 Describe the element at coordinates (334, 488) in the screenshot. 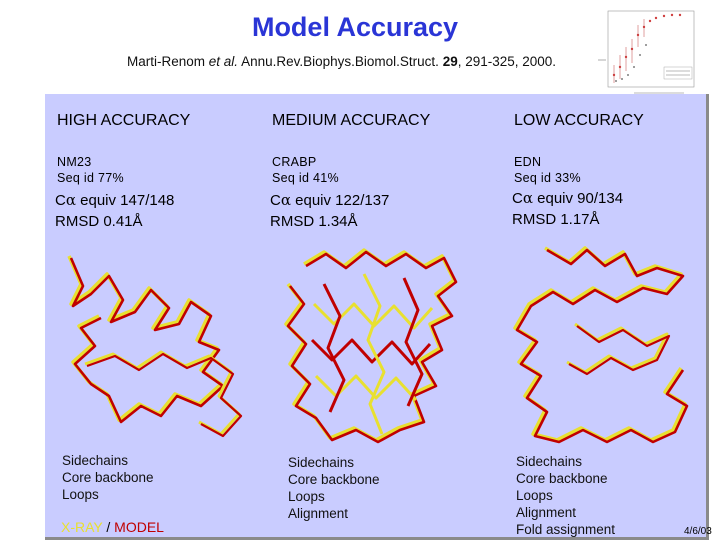

I see `accuracy-legend: Sidechains Core backbone Loops Alignment` at that location.